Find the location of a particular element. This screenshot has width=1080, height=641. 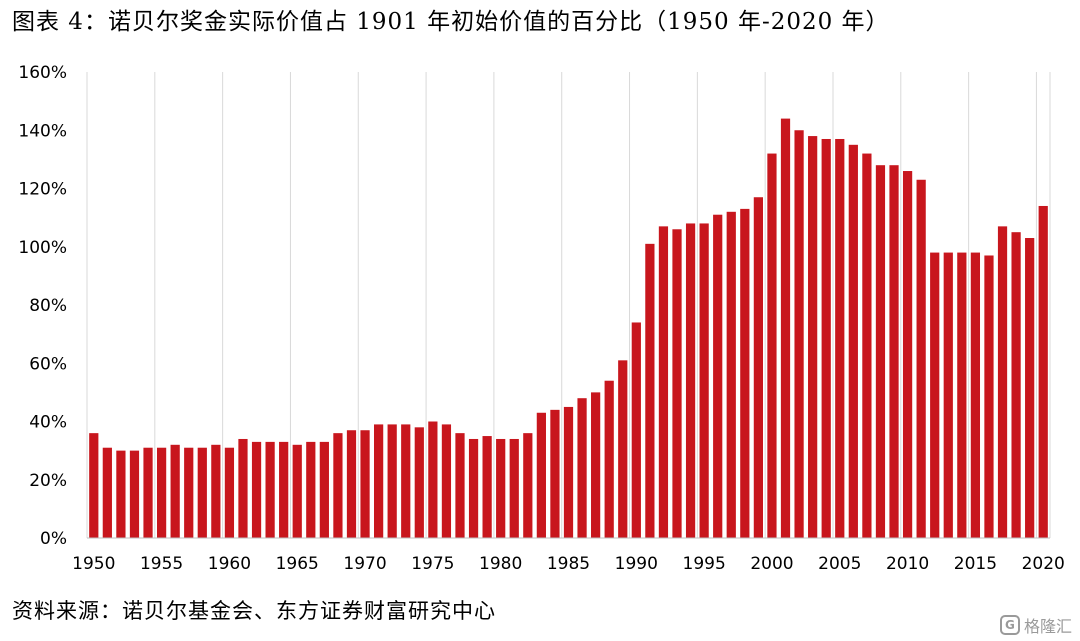

bar-1964 is located at coordinates (284, 489).